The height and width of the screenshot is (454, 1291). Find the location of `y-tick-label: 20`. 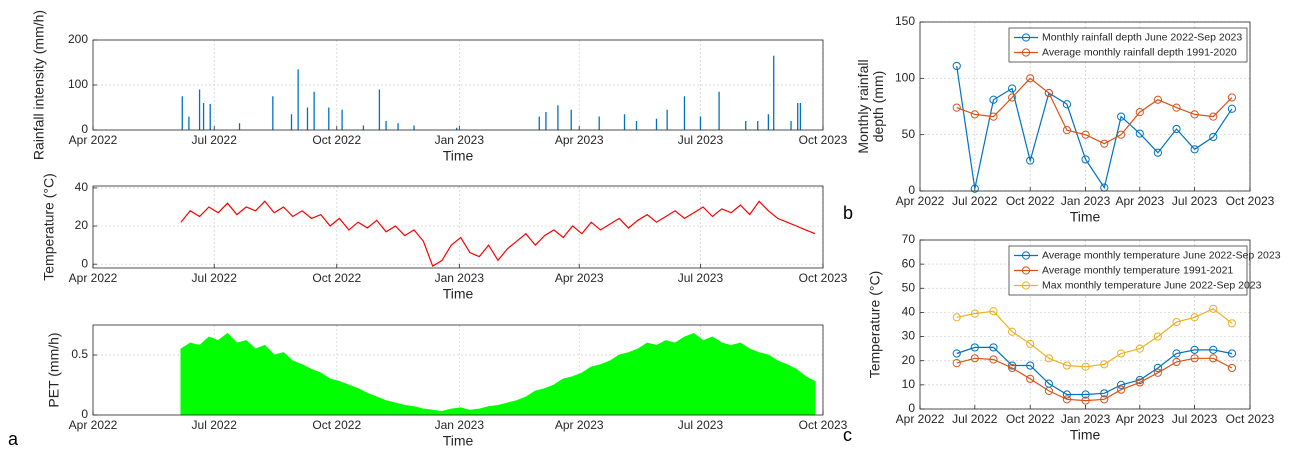

y-tick-label: 20 is located at coordinates (82, 225).